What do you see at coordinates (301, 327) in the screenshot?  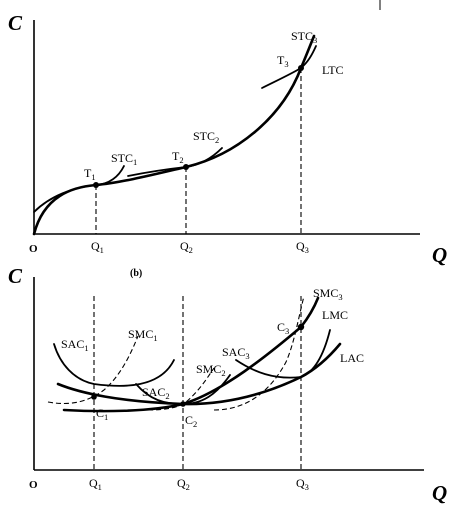 I see `panel-b-point-c3` at bounding box center [301, 327].